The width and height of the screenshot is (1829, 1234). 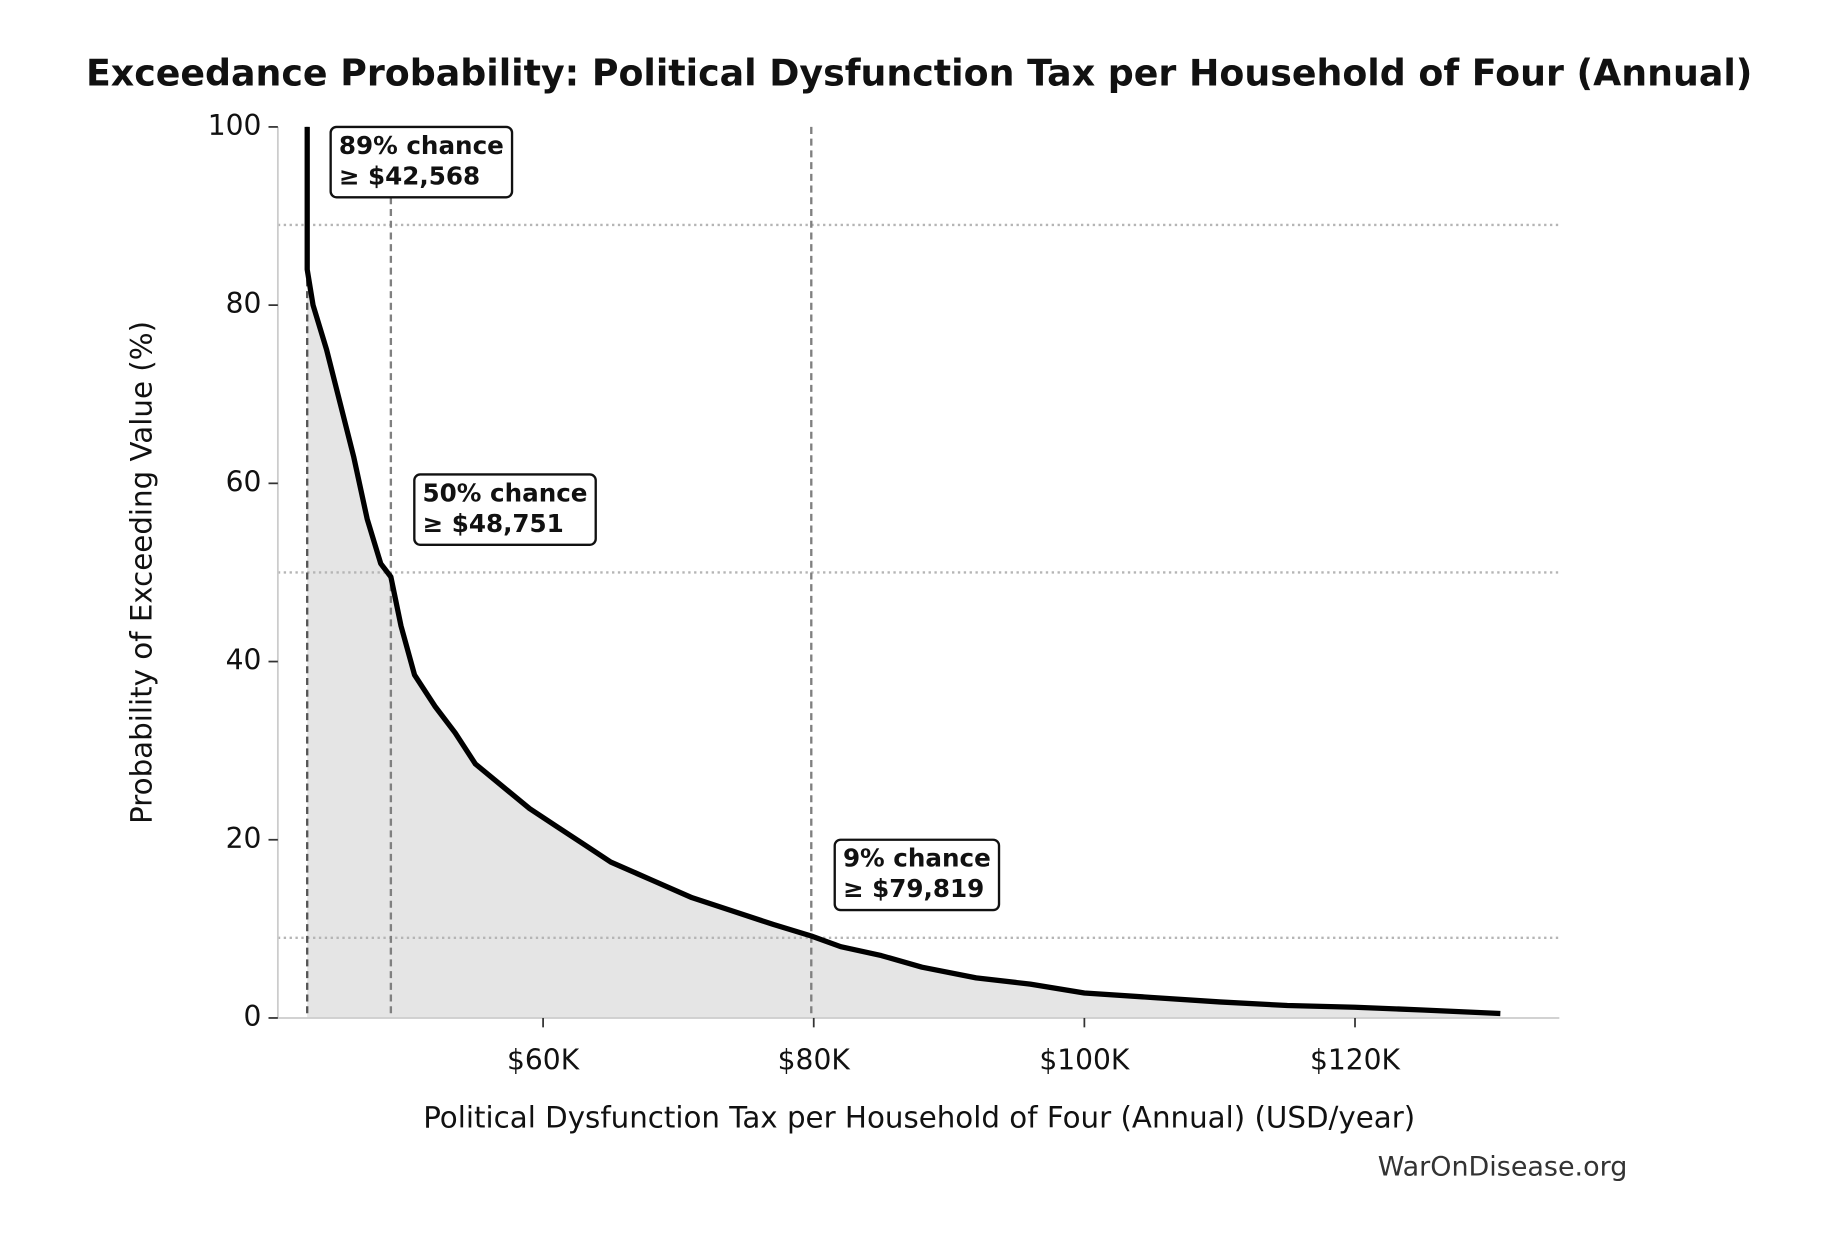 What do you see at coordinates (244, 838) in the screenshot?
I see `y-tick-label: 20` at bounding box center [244, 838].